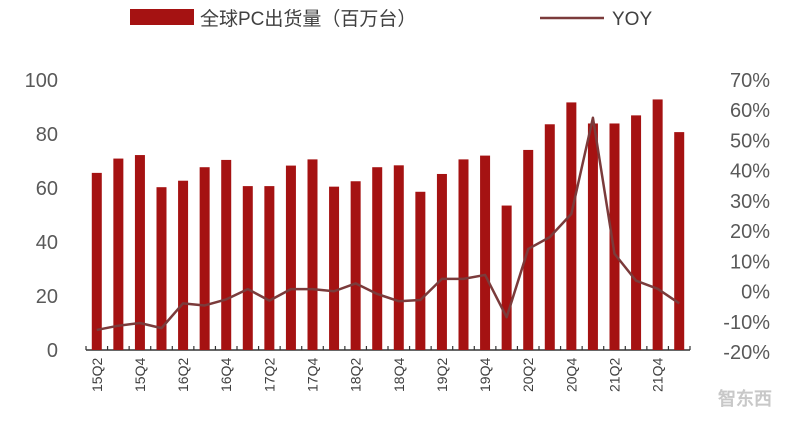  Describe the element at coordinates (377, 258) in the screenshot. I see `bar-18Q3` at that location.